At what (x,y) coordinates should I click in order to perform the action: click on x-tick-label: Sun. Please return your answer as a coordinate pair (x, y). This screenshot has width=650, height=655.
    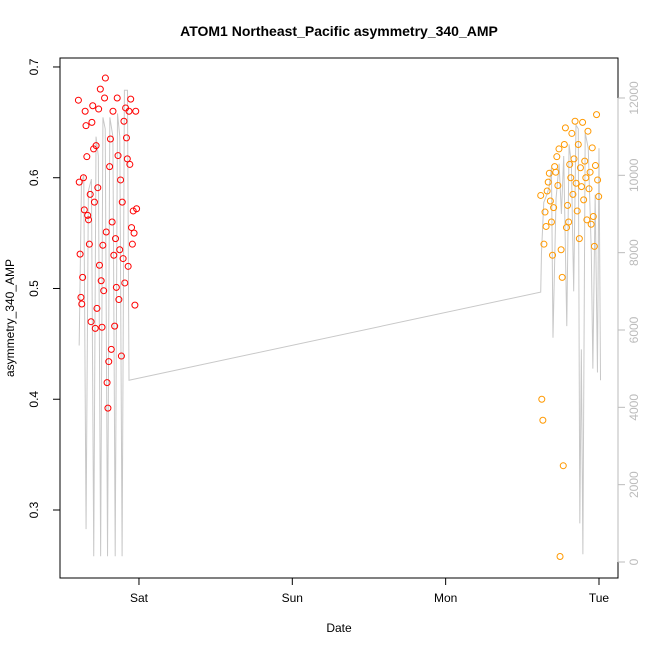
    Looking at the image, I should click on (292, 598).